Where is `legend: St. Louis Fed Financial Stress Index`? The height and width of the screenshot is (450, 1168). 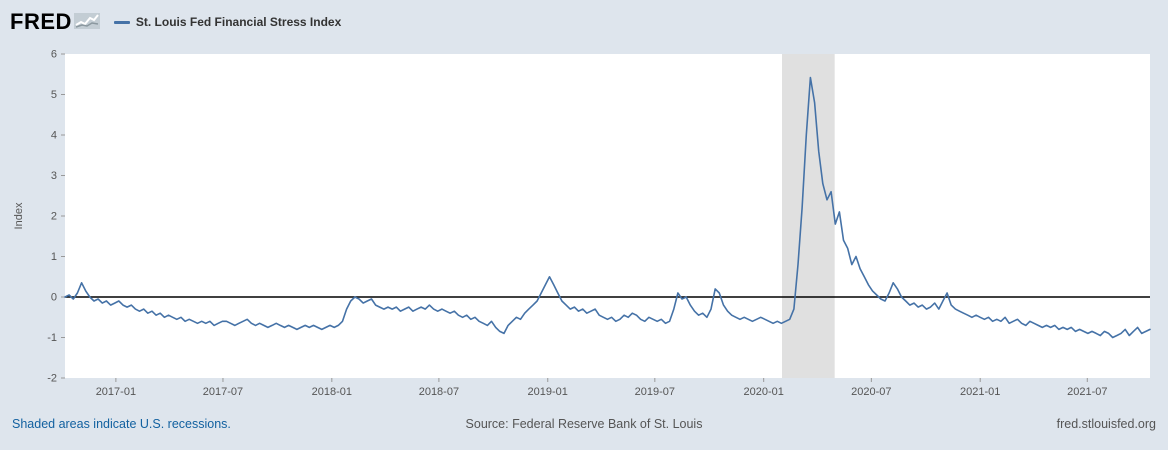 legend: St. Louis Fed Financial Stress Index is located at coordinates (227, 22).